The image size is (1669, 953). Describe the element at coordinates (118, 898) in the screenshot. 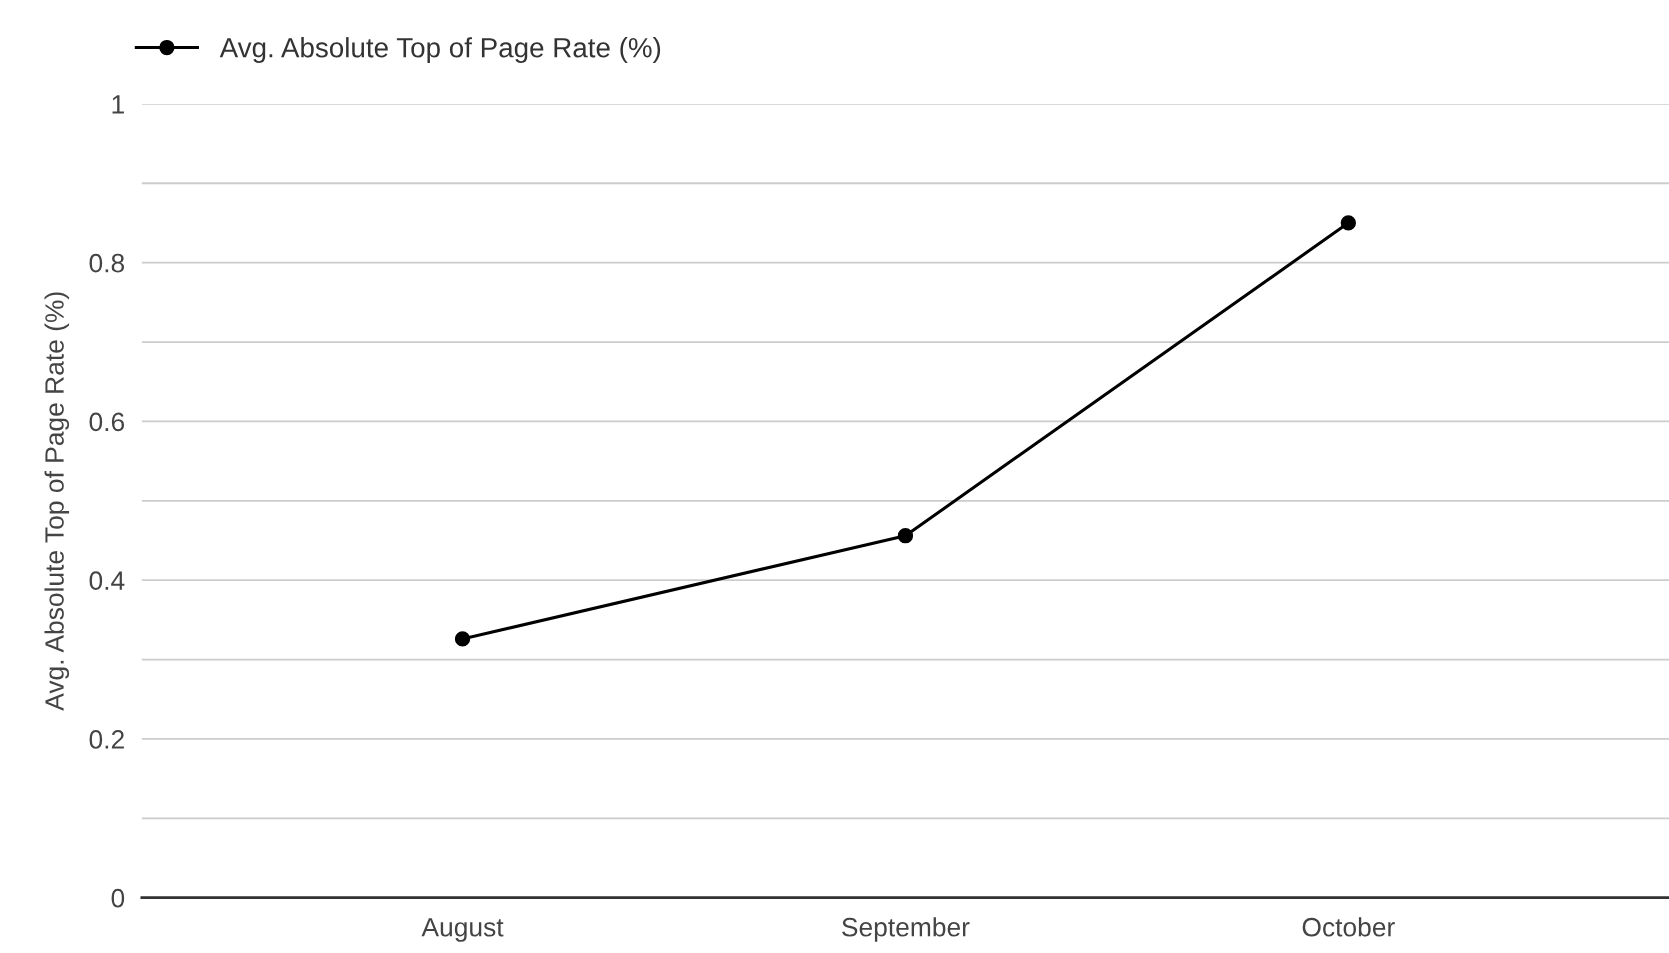

I see `y-tick-label: 0` at that location.